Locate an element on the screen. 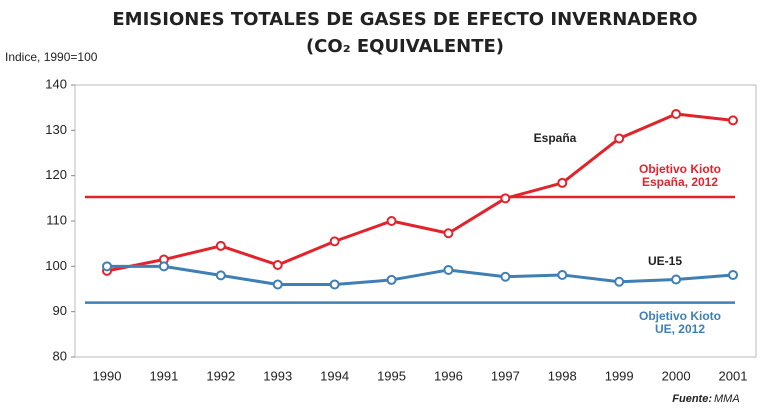  x-tick-label: 2000 is located at coordinates (676, 375).